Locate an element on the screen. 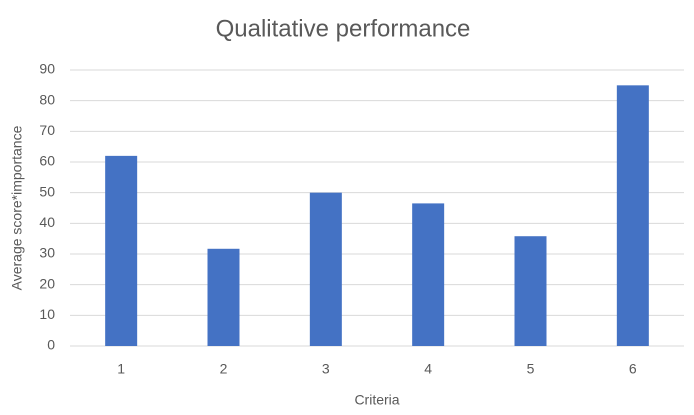 The width and height of the screenshot is (694, 415). y-tick-label: 30 is located at coordinates (47, 253).